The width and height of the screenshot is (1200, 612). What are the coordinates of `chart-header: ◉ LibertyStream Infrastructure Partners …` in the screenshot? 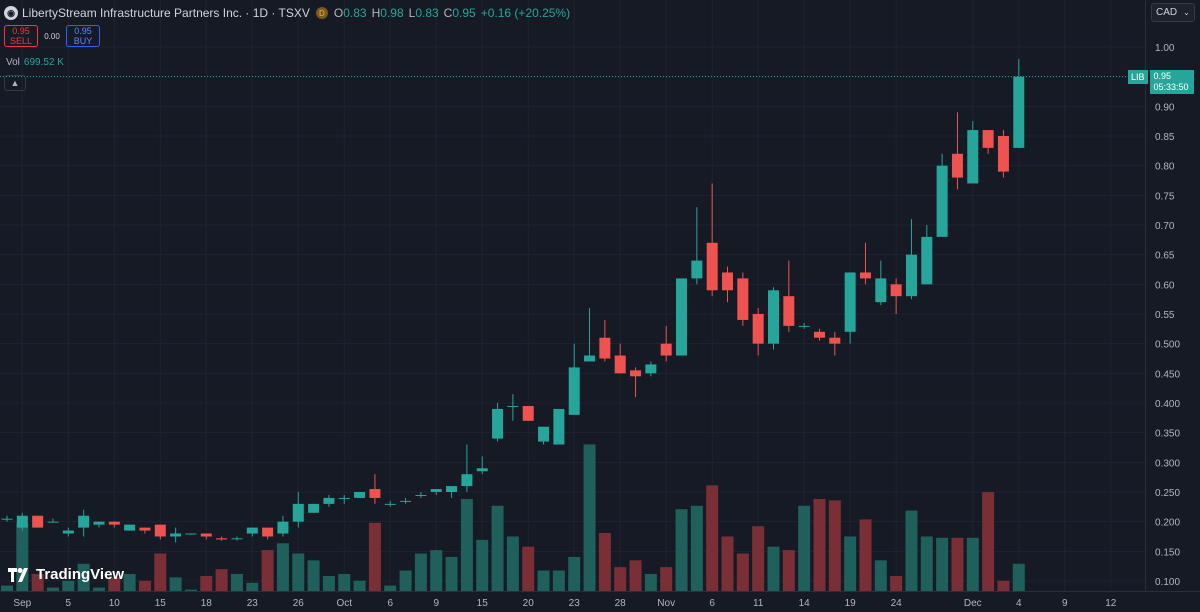 It's located at (289, 13).